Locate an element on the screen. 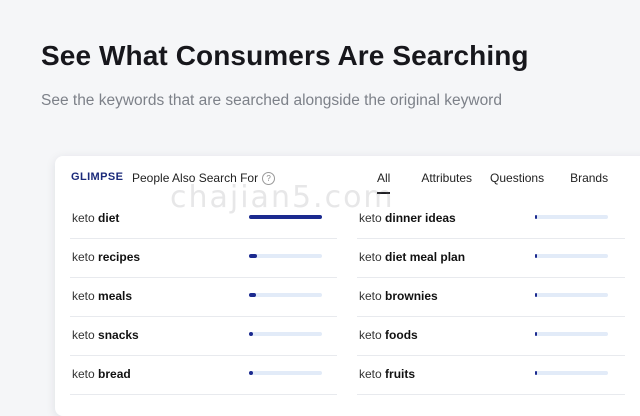 The width and height of the screenshot is (640, 416). logo-text: GLIMPSE is located at coordinates (97, 177).